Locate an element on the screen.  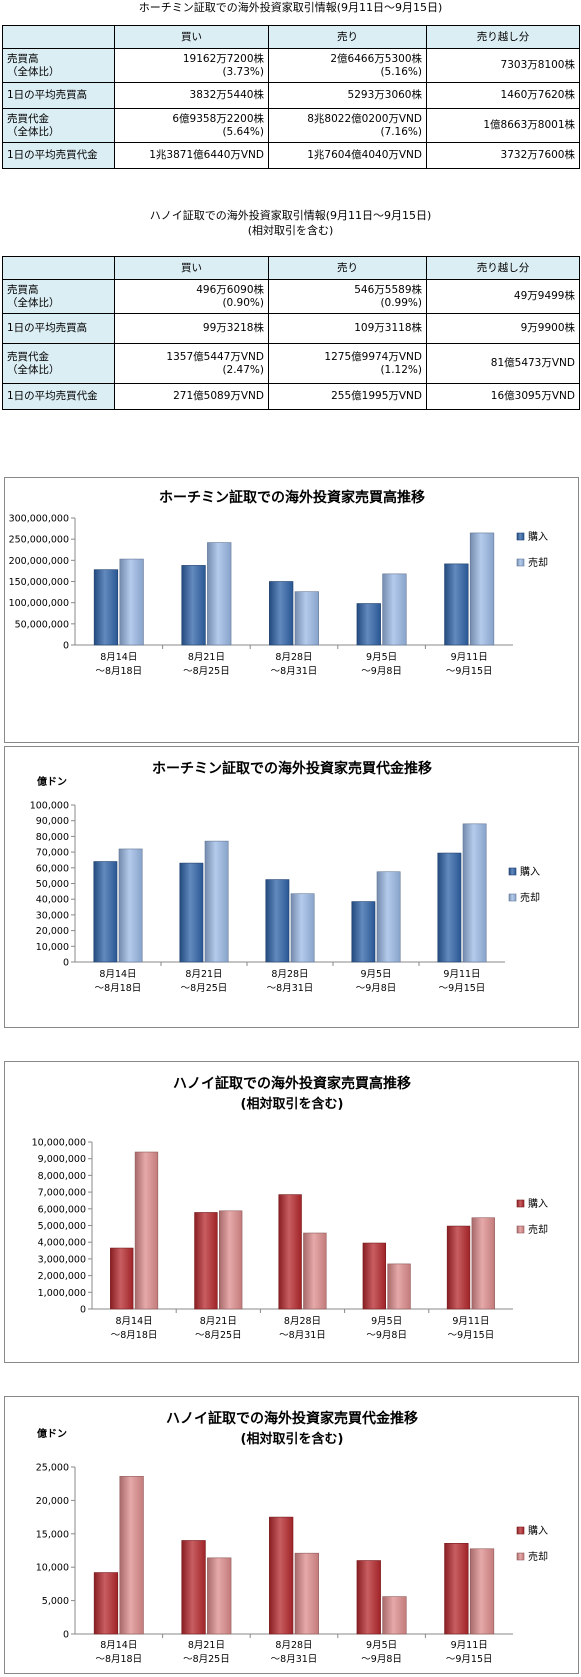
header-cell: 売り is located at coordinates (347, 37).